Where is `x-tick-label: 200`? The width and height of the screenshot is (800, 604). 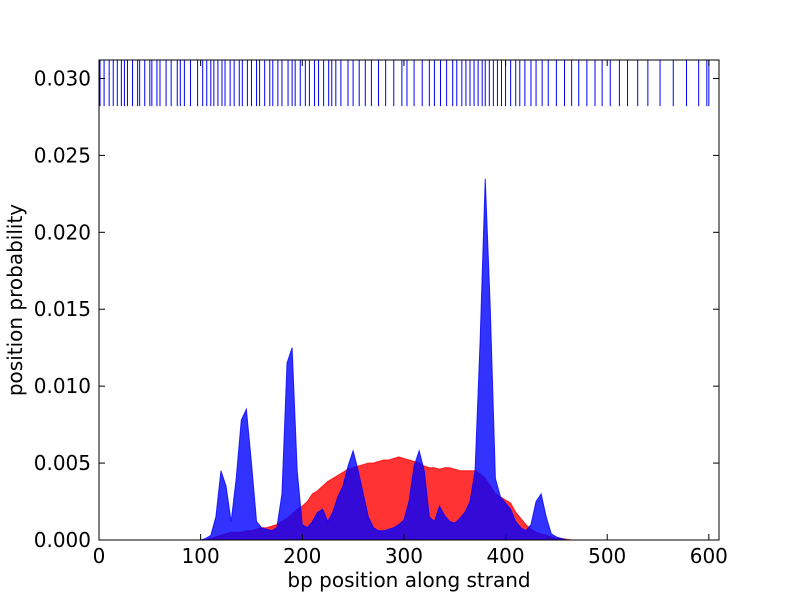
x-tick-label: 200 is located at coordinates (302, 556).